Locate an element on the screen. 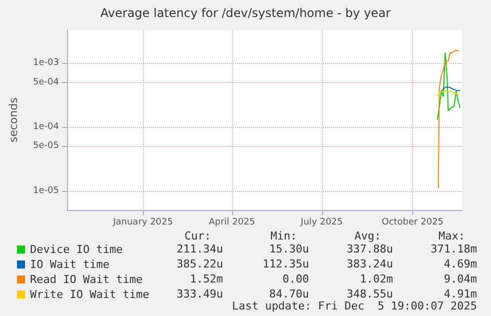 The height and width of the screenshot is (316, 491). text: Cur: is located at coordinates (197, 236).